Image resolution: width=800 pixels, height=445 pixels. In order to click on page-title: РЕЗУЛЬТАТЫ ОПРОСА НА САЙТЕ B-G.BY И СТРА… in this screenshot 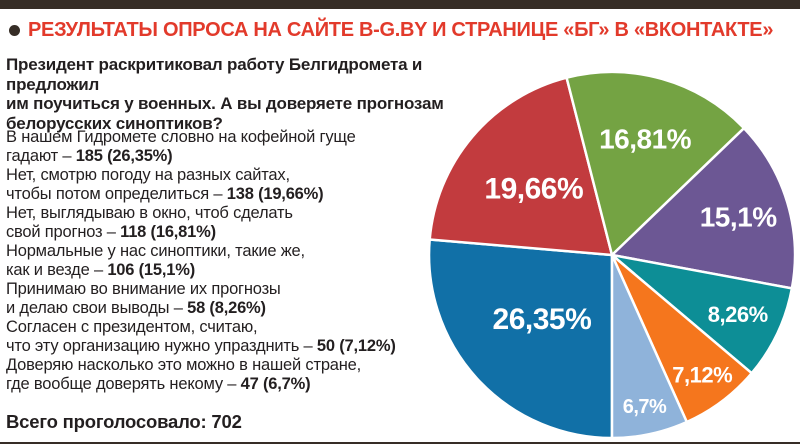, I will do `click(401, 30)`.